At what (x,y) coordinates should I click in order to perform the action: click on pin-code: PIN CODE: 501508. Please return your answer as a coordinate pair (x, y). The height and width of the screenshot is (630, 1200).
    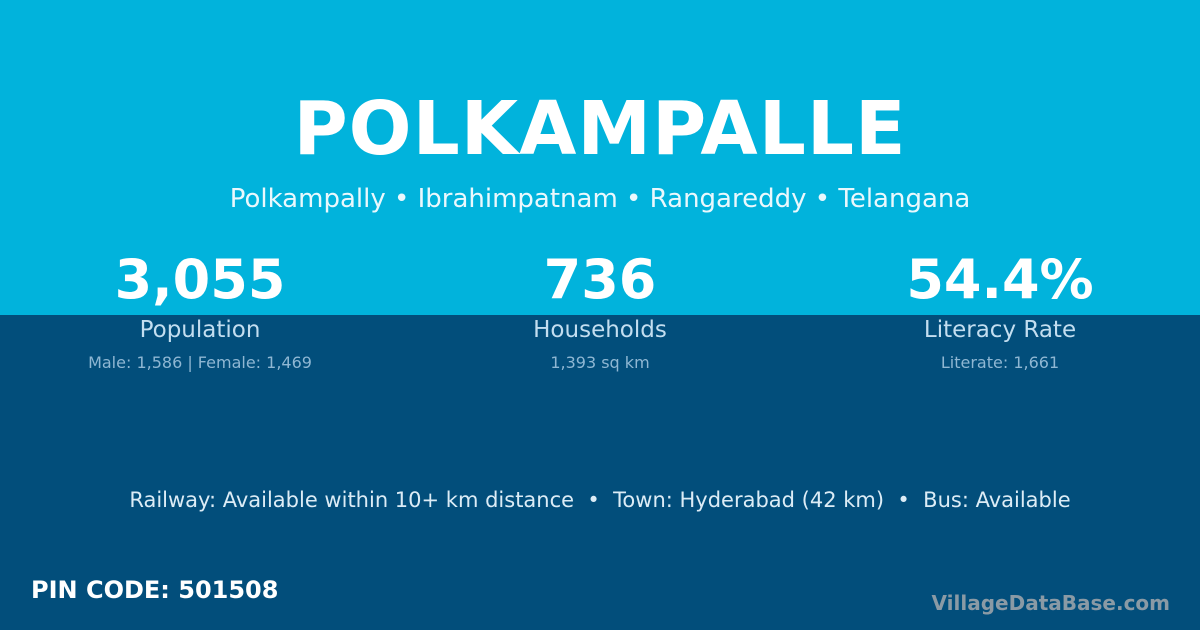
    Looking at the image, I should click on (155, 590).